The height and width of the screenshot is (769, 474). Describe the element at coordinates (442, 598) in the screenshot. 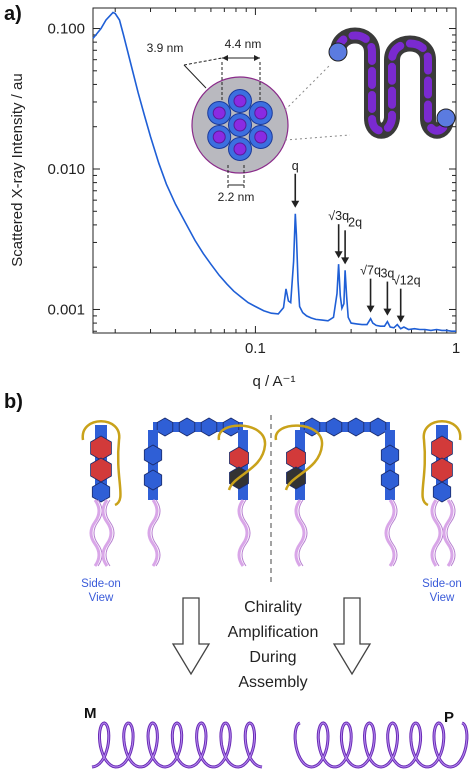

I see `side-view-right-line2: View` at that location.